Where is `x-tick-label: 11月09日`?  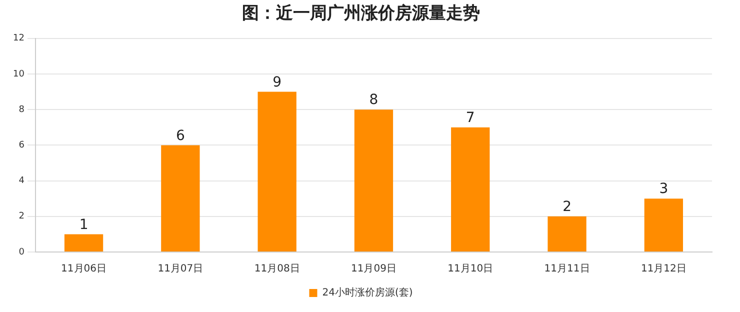 x-tick-label: 11月09日 is located at coordinates (373, 269).